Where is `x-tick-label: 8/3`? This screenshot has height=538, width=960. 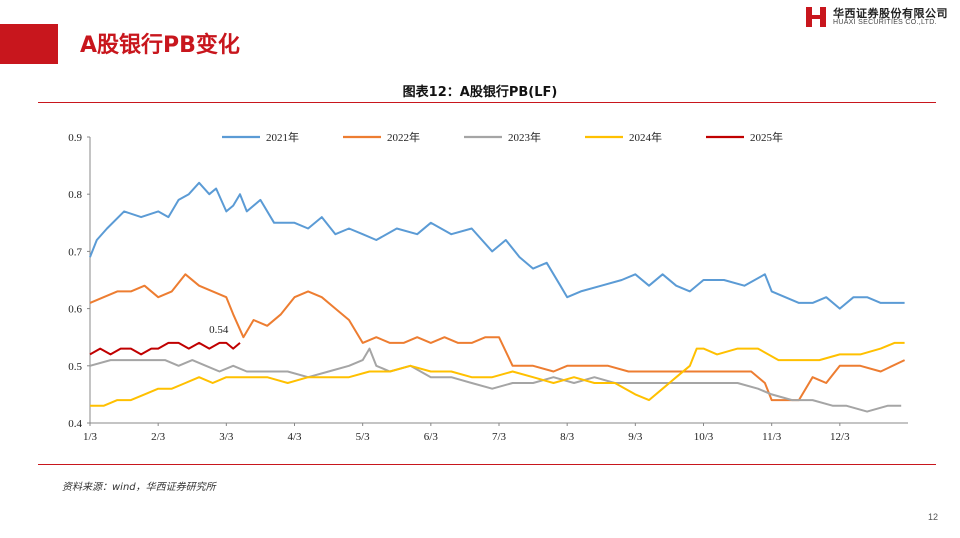
x-tick-label: 8/3 is located at coordinates (567, 437).